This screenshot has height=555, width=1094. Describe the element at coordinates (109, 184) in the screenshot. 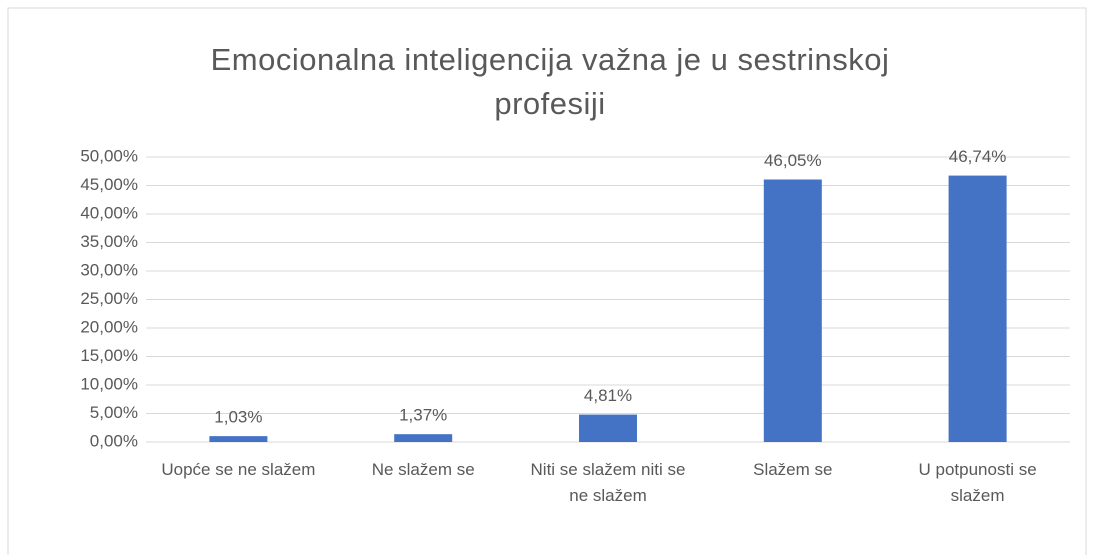

I see `y-tick-label: 45,00%` at that location.